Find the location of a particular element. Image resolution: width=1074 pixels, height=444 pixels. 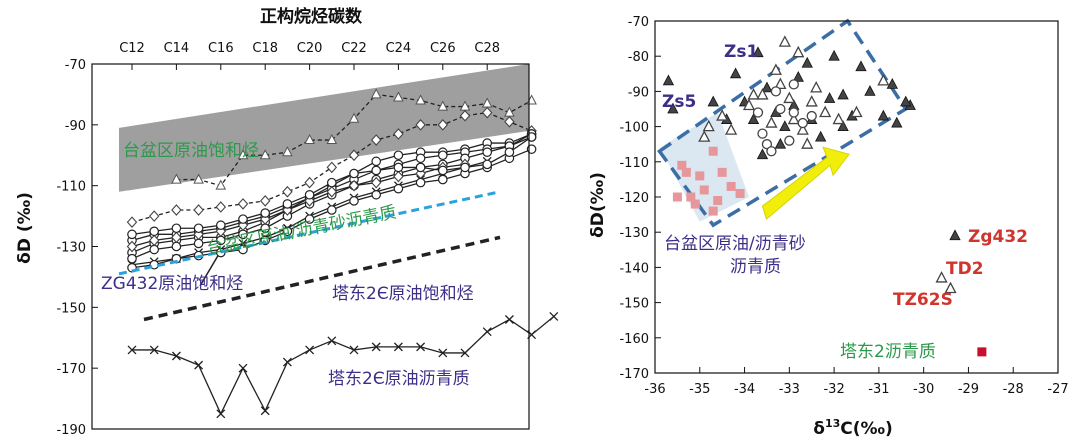

x-tick-label: C24 is located at coordinates (399, 48).